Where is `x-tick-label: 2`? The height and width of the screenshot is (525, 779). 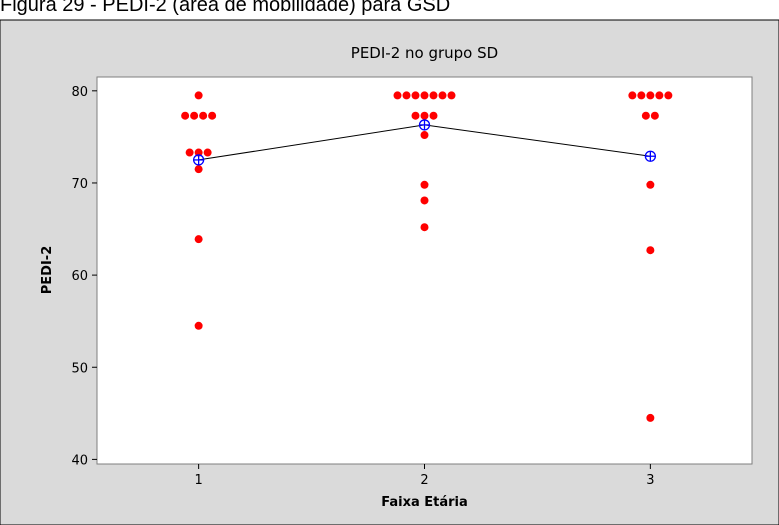 x-tick-label: 2 is located at coordinates (424, 480).